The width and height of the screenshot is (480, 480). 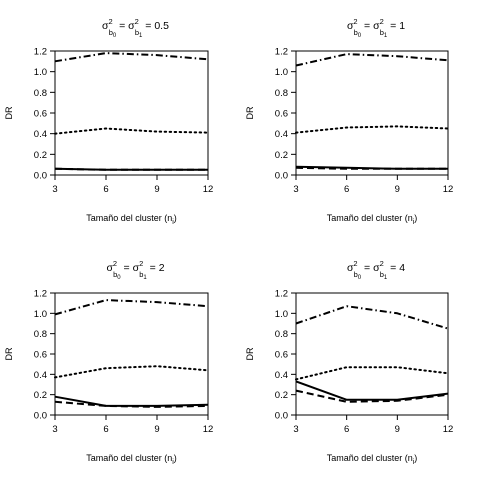 What do you see at coordinates (155, 26) in the screenshot?
I see `title-value: = 0.5` at bounding box center [155, 26].